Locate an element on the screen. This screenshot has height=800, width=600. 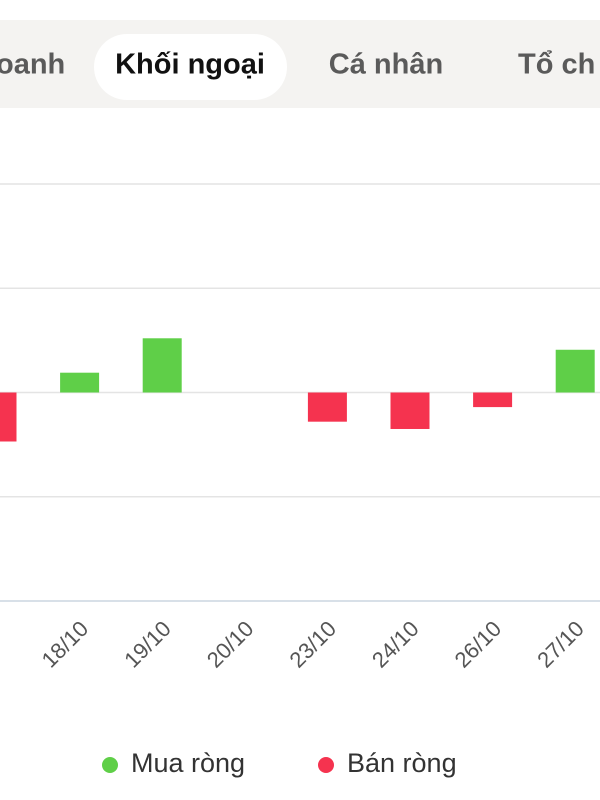
tab-pill is located at coordinates (190, 67).